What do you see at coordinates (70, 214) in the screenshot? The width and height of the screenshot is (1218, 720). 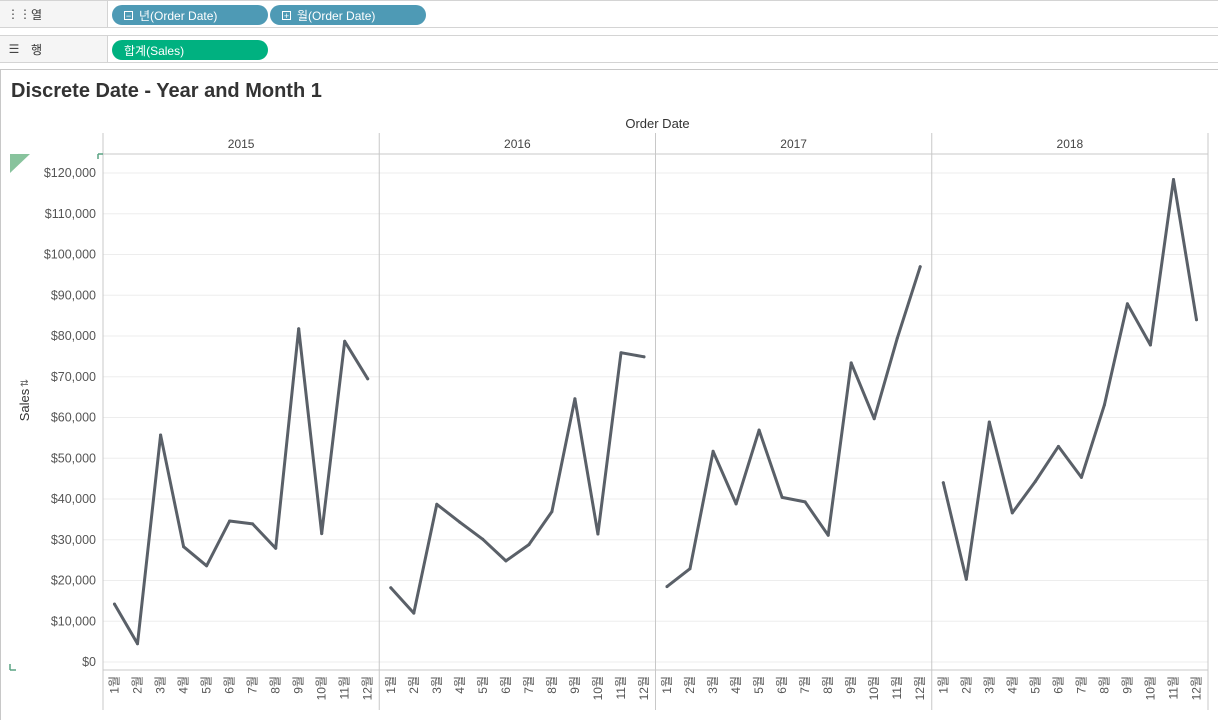 I see `y-tick-label: $110,000` at bounding box center [70, 214].